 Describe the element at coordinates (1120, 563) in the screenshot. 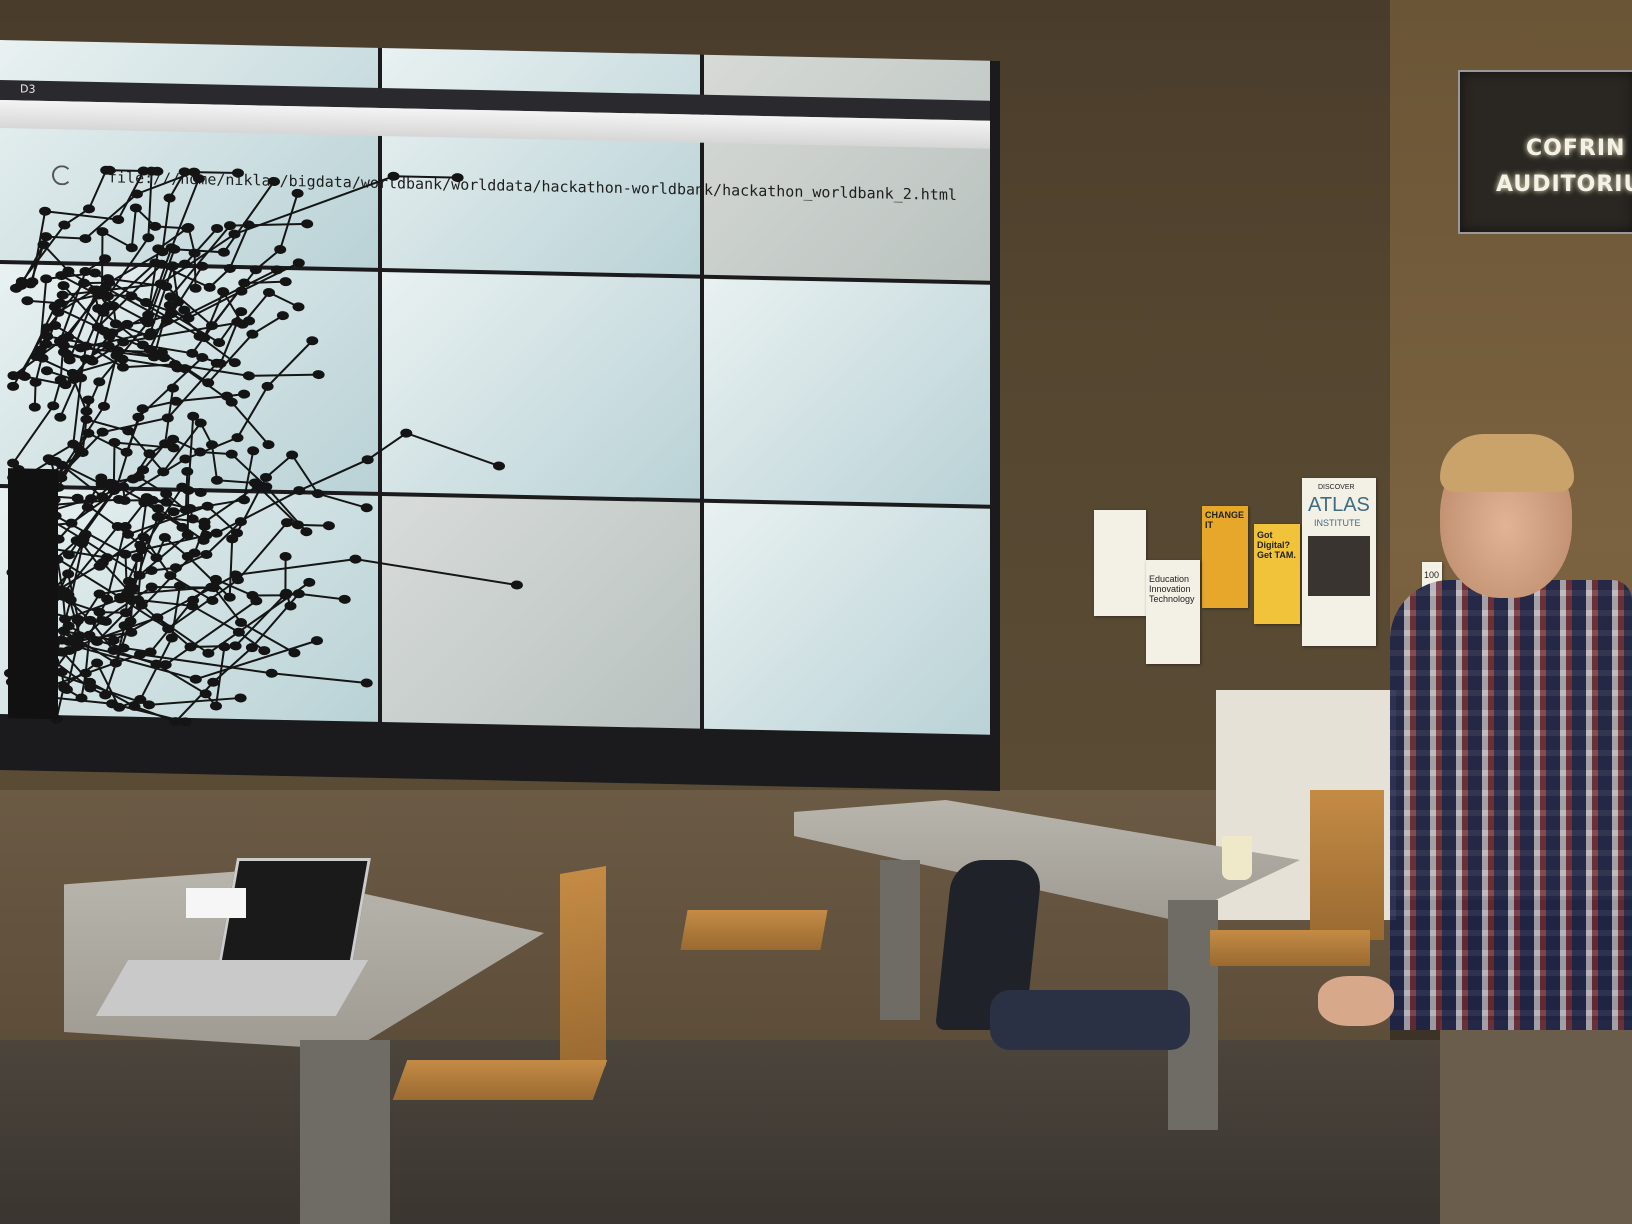

I see `event-poster` at that location.